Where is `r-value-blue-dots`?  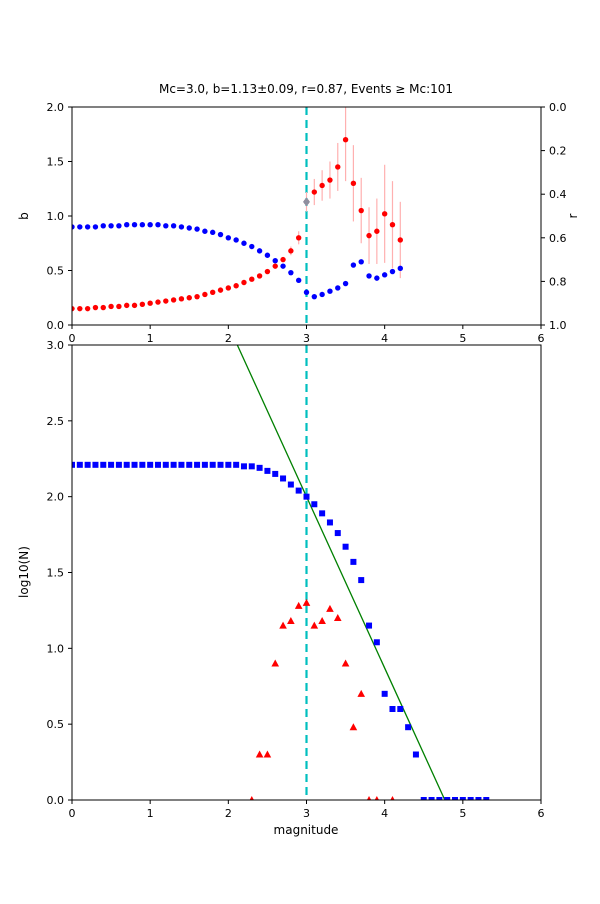
r-value-blue-dots is located at coordinates (237, 261).